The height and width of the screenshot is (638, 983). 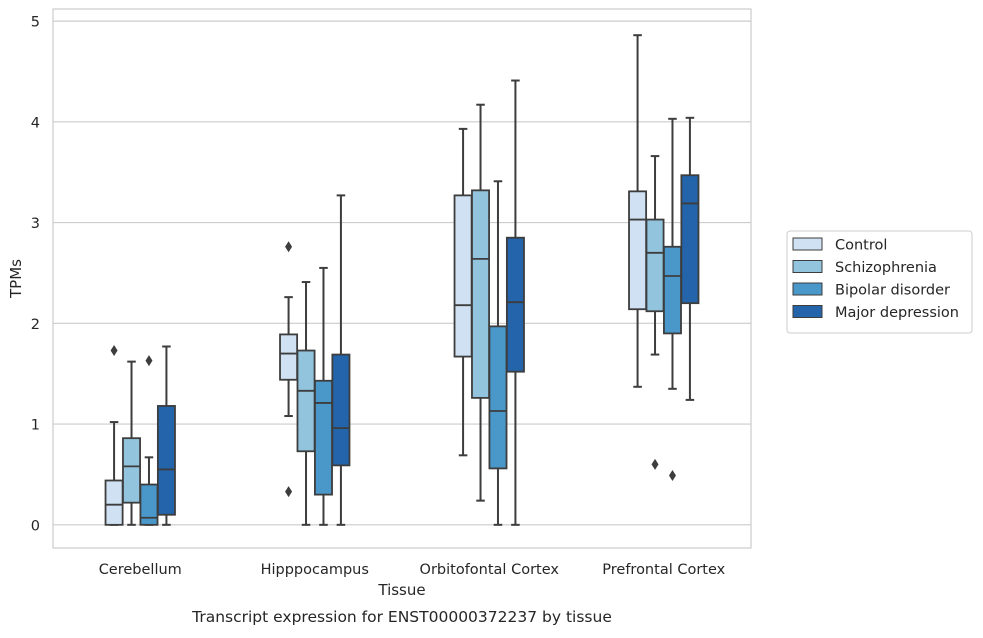 What do you see at coordinates (35, 526) in the screenshot?
I see `y-tick-label: 0` at bounding box center [35, 526].